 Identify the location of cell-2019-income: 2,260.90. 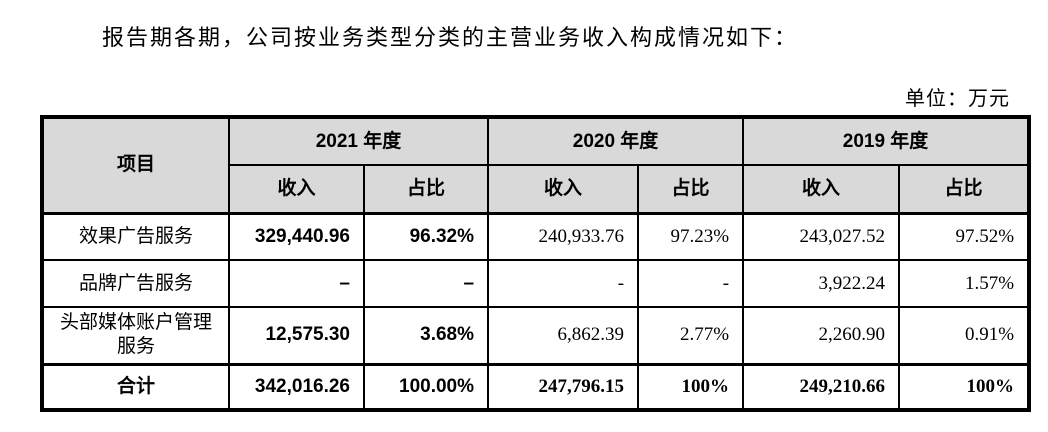
(821, 335).